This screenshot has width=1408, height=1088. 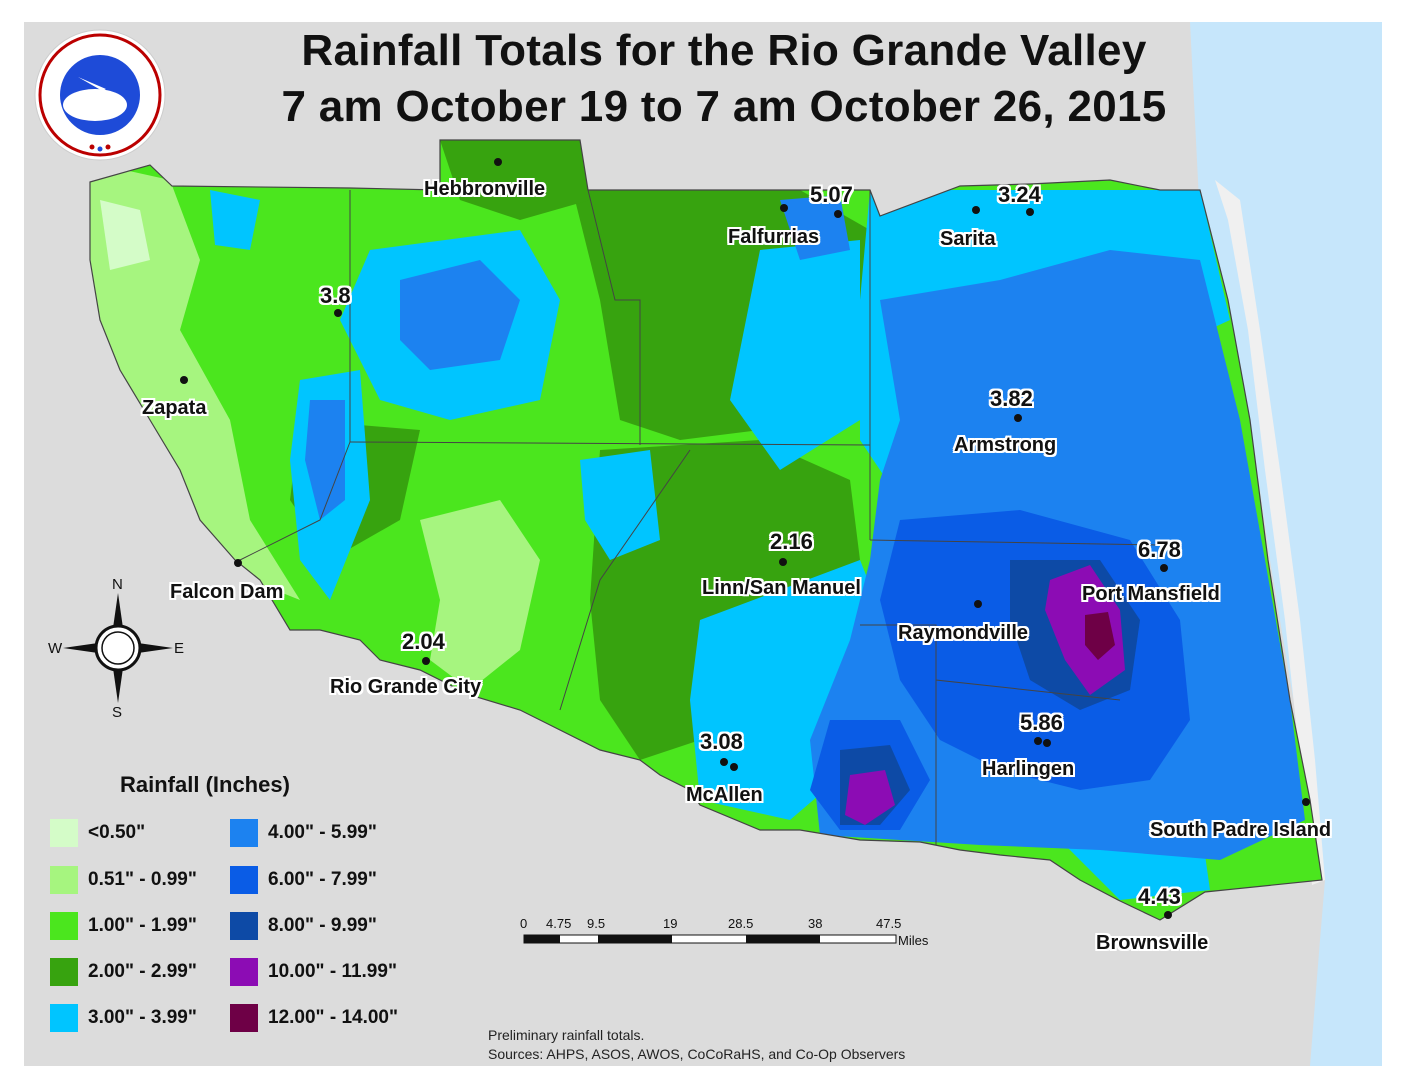 I want to click on legend-item: 3.00" - 3.99", so click(x=123, y=1018).